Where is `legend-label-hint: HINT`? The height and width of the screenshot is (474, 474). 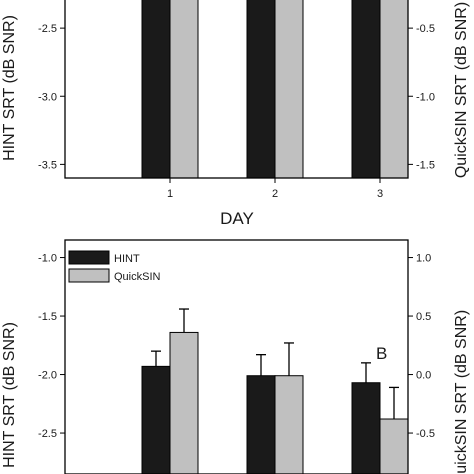
legend-label-hint: HINT is located at coordinates (127, 259).